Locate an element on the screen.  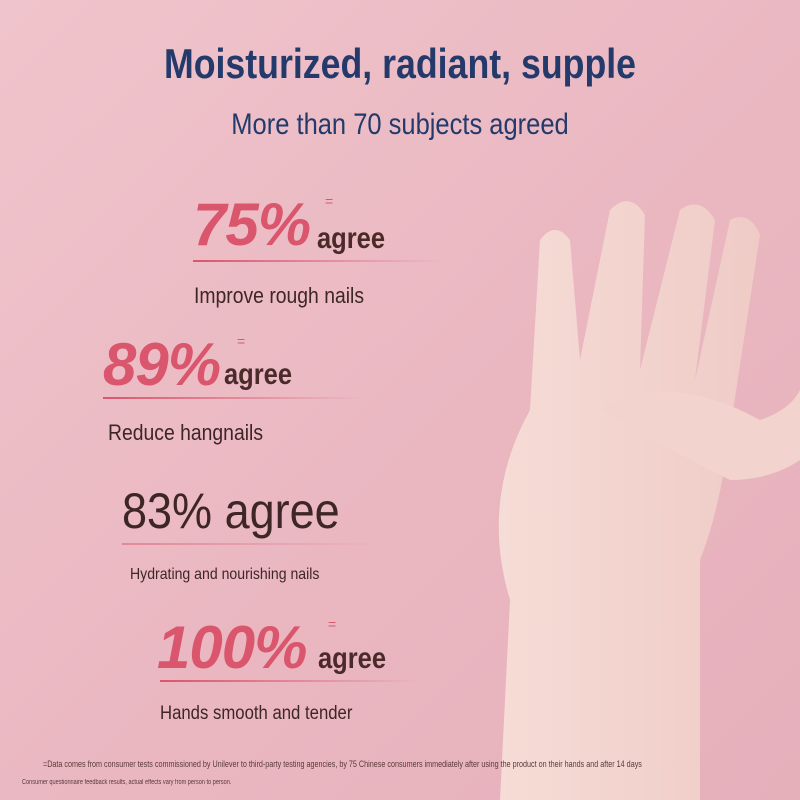
stat-percent: 100% is located at coordinates (232, 647).